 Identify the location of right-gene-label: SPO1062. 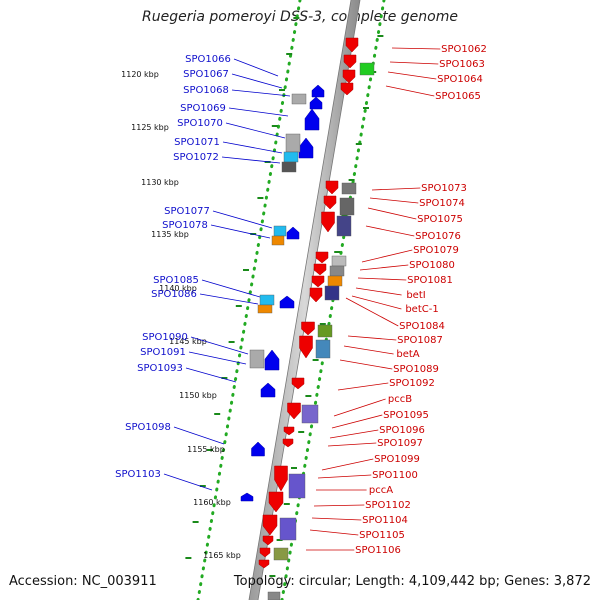
(464, 49).